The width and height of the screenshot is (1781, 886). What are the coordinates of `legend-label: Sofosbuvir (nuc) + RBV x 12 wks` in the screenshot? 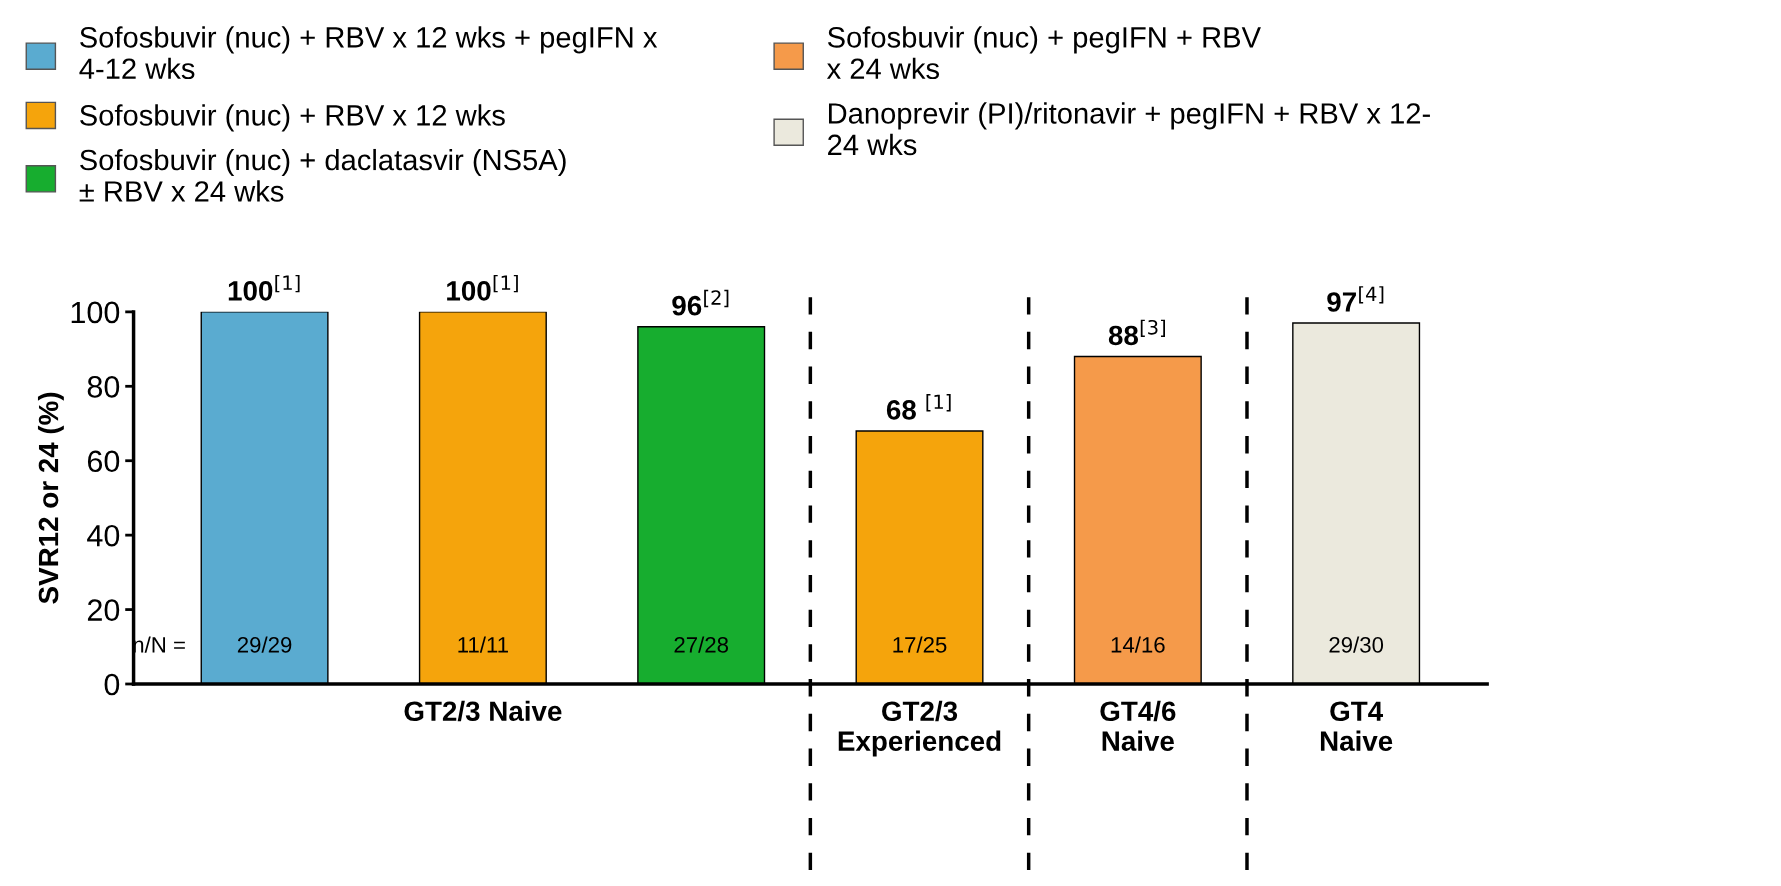 It's located at (292, 118).